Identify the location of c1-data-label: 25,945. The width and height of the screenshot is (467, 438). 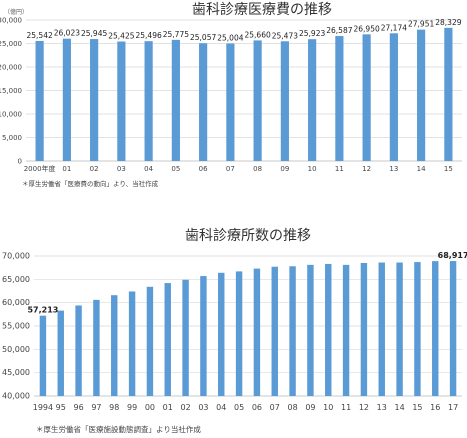
(94, 33).